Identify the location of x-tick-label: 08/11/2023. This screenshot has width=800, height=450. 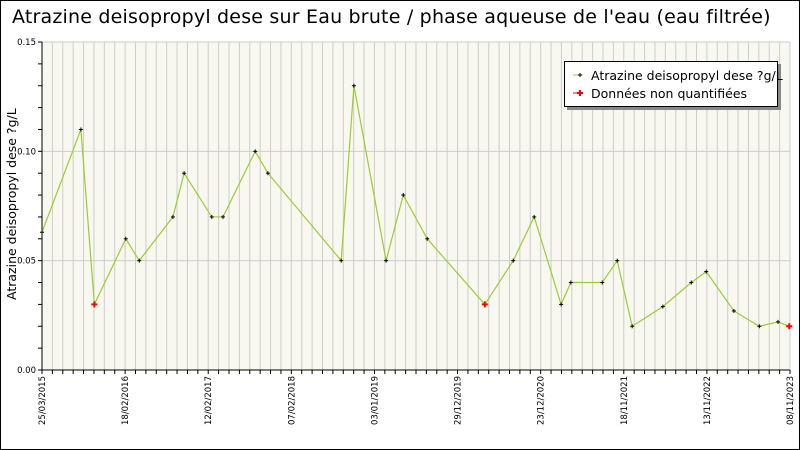
(791, 400).